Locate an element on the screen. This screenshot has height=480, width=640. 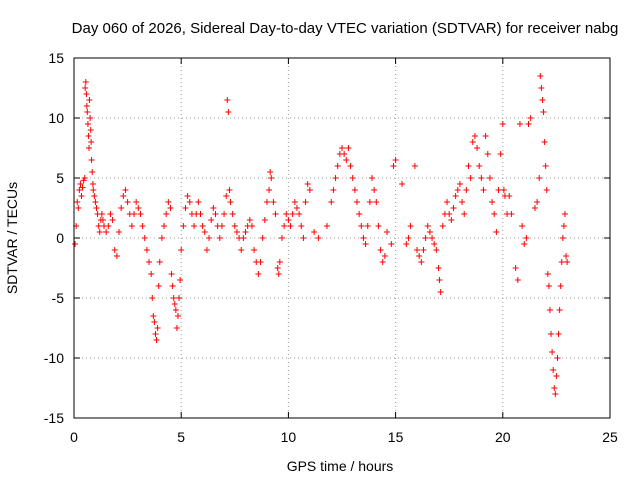
x-axis-label: GPS time / hours is located at coordinates (340, 466).